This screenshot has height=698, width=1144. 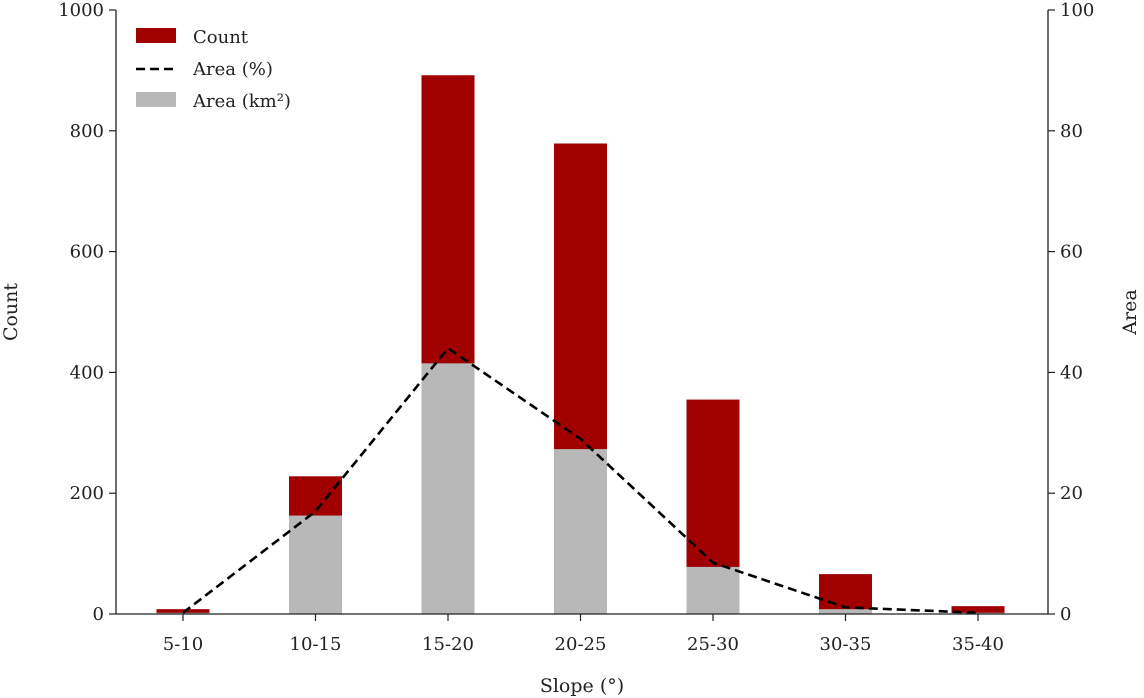 What do you see at coordinates (156, 35) in the screenshot?
I see `legend-swatch-count` at bounding box center [156, 35].